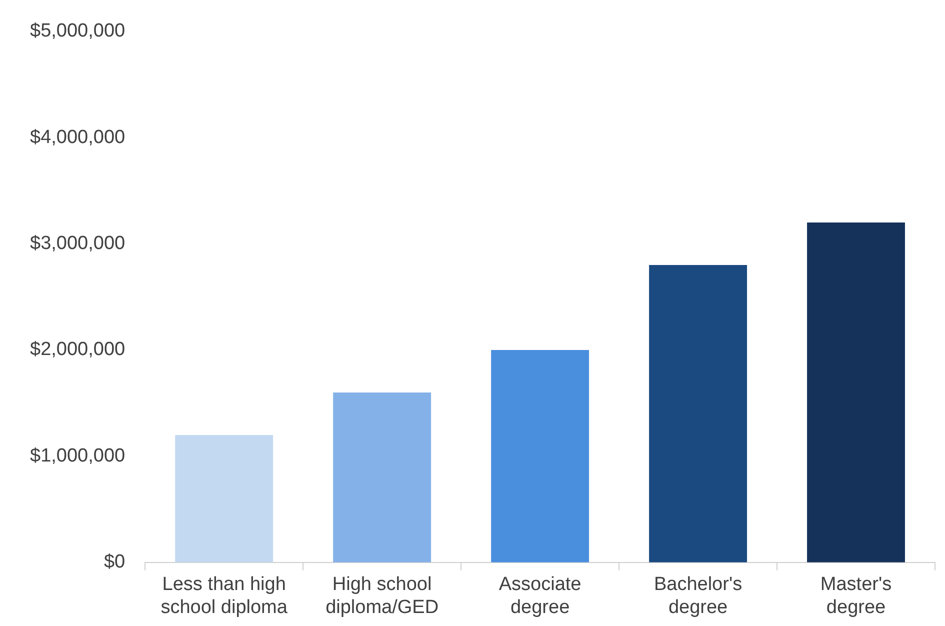 The image size is (945, 626). I want to click on x-tick-label: Master's degree, so click(856, 596).